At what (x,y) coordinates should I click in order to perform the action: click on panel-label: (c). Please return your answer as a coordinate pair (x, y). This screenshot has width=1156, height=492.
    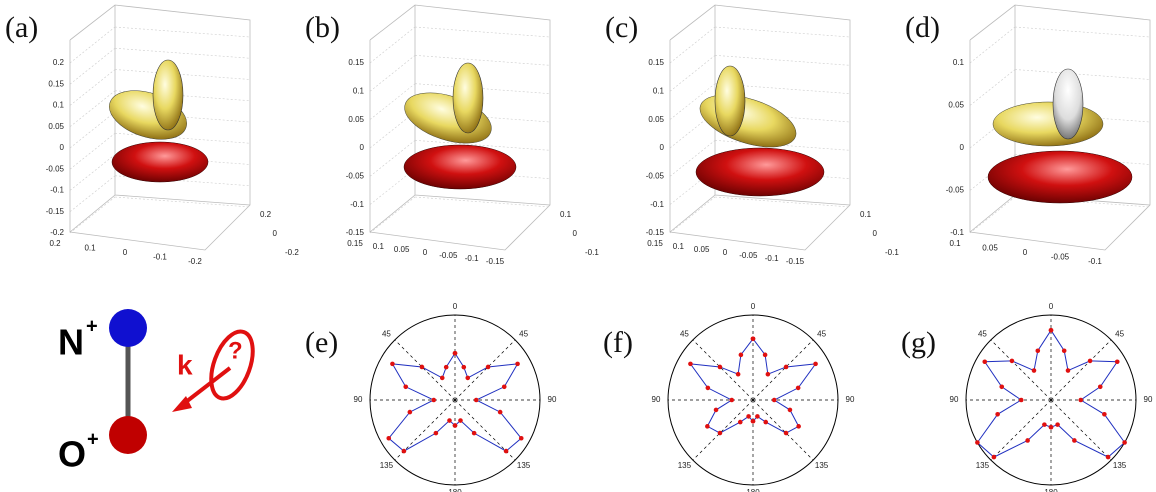
    Looking at the image, I should click on (621, 27).